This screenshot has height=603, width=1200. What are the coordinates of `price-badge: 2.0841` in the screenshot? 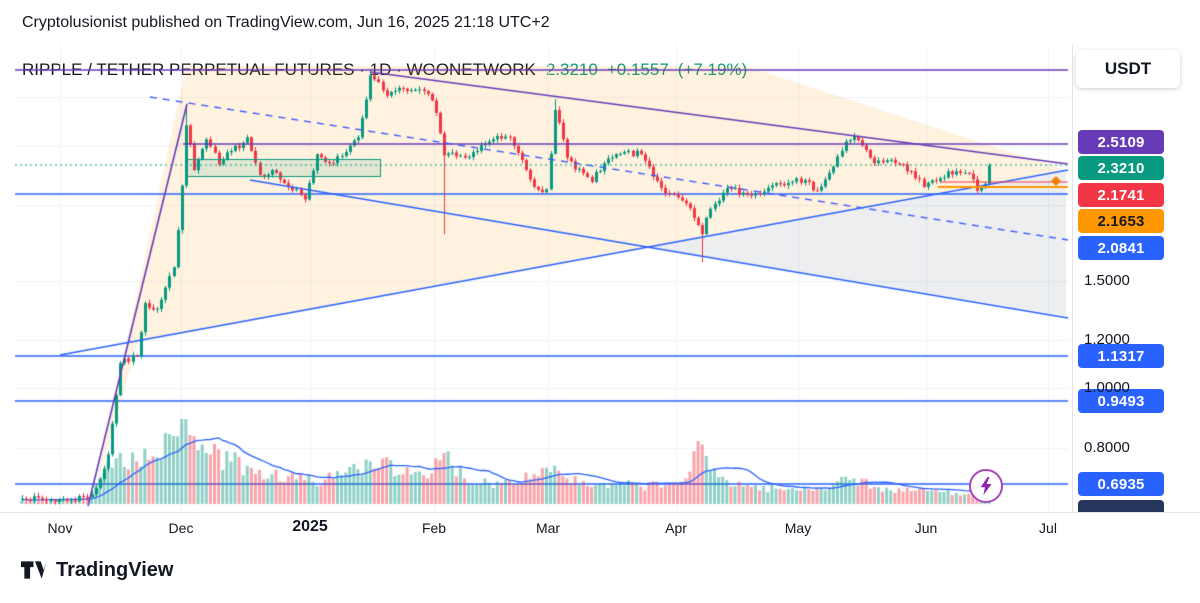 It's located at (1121, 248).